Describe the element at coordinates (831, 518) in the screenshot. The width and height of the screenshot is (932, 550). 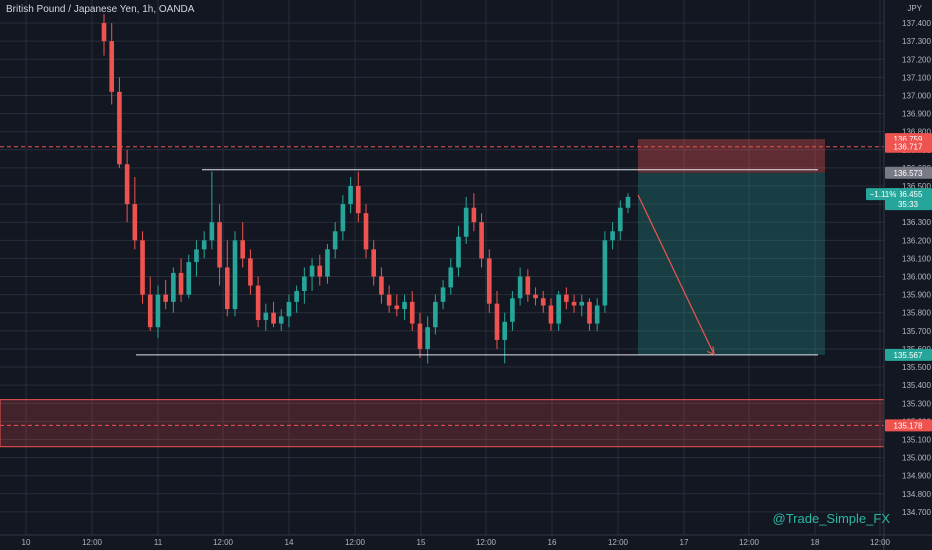
I see `watermark: @Trade_Simple_FX` at that location.